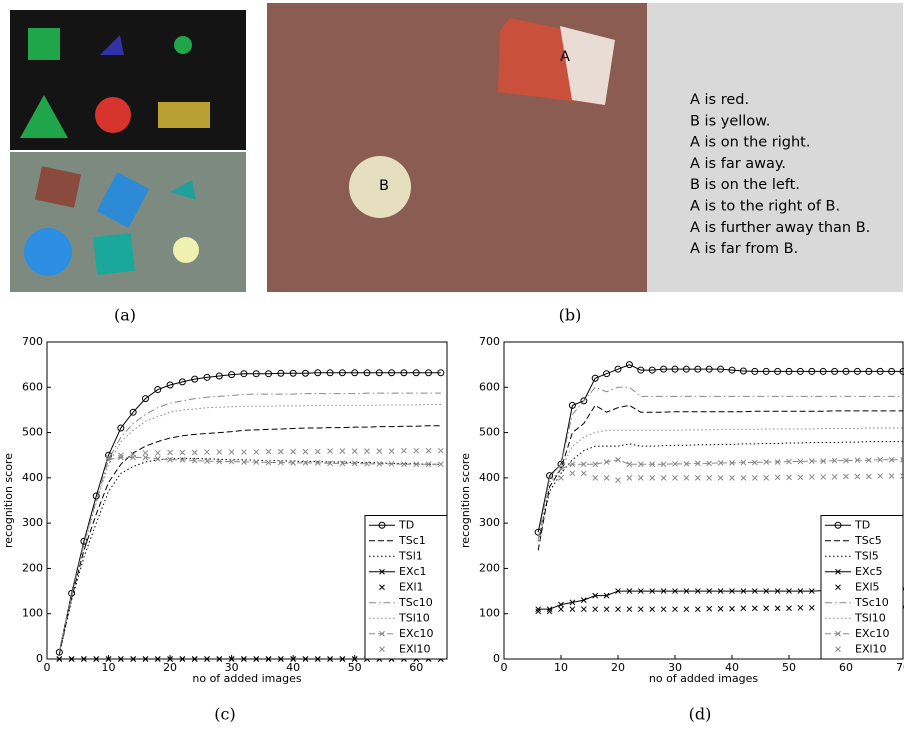 The image size is (904, 729). Describe the element at coordinates (489, 613) in the screenshot. I see `y-tick-label: 100` at that location.